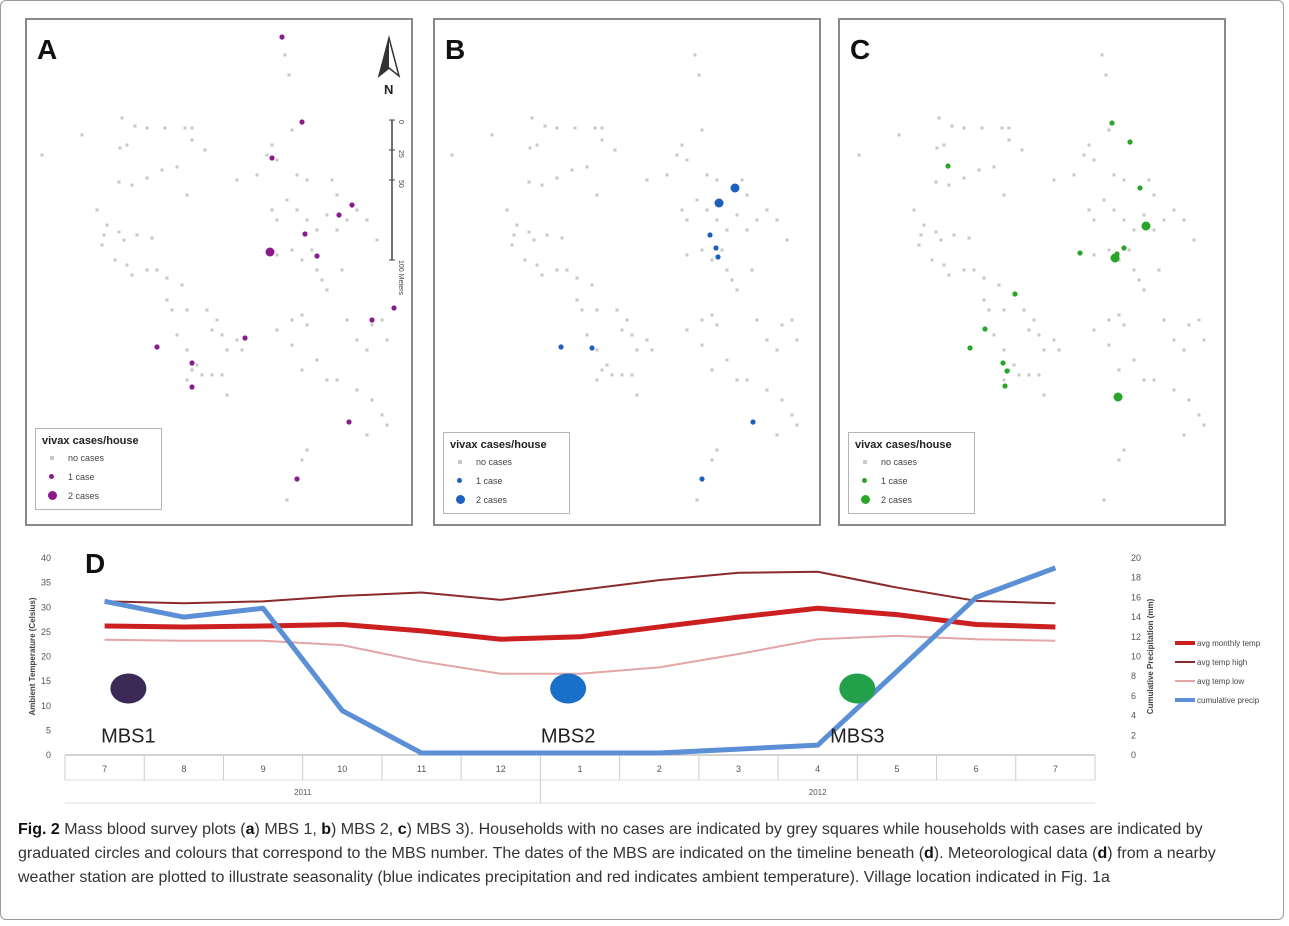  What do you see at coordinates (263, 769) in the screenshot?
I see `x-tick-label: 9` at bounding box center [263, 769].